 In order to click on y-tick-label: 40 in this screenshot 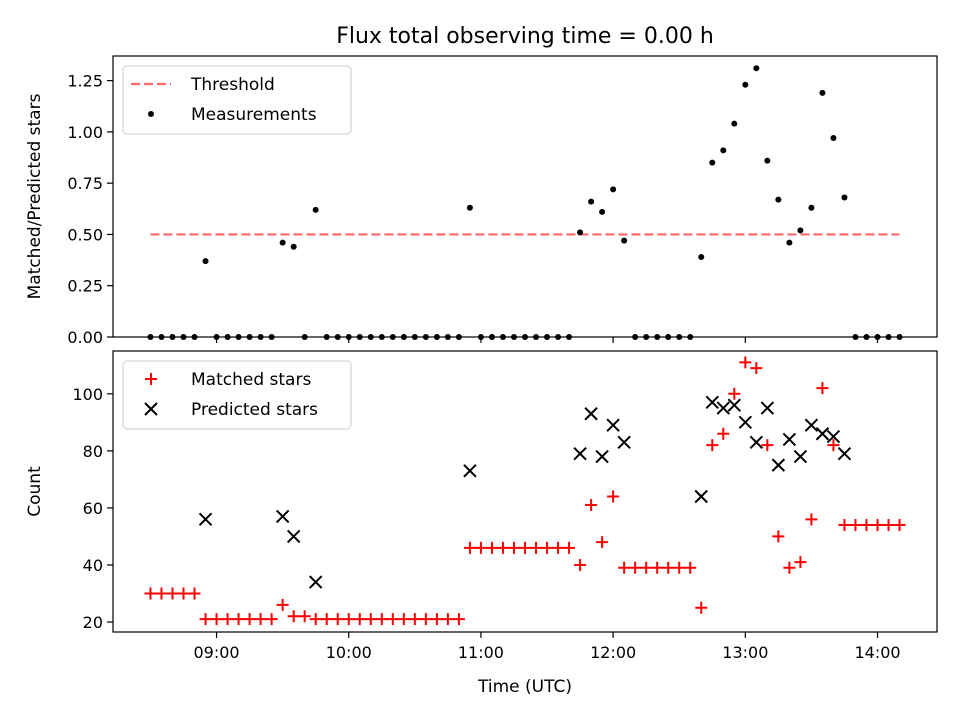, I will do `click(93, 565)`.